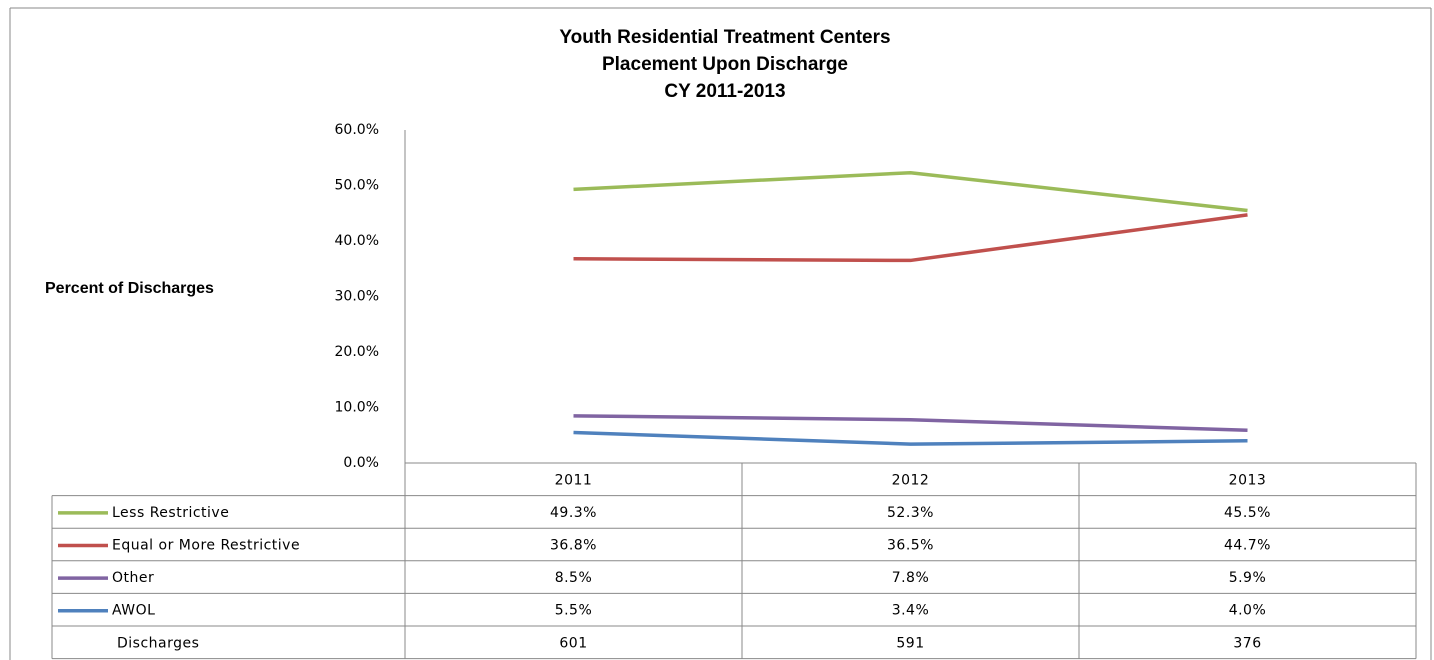  Describe the element at coordinates (206, 546) in the screenshot. I see `legend-label: Equal or More Restrictive` at that location.